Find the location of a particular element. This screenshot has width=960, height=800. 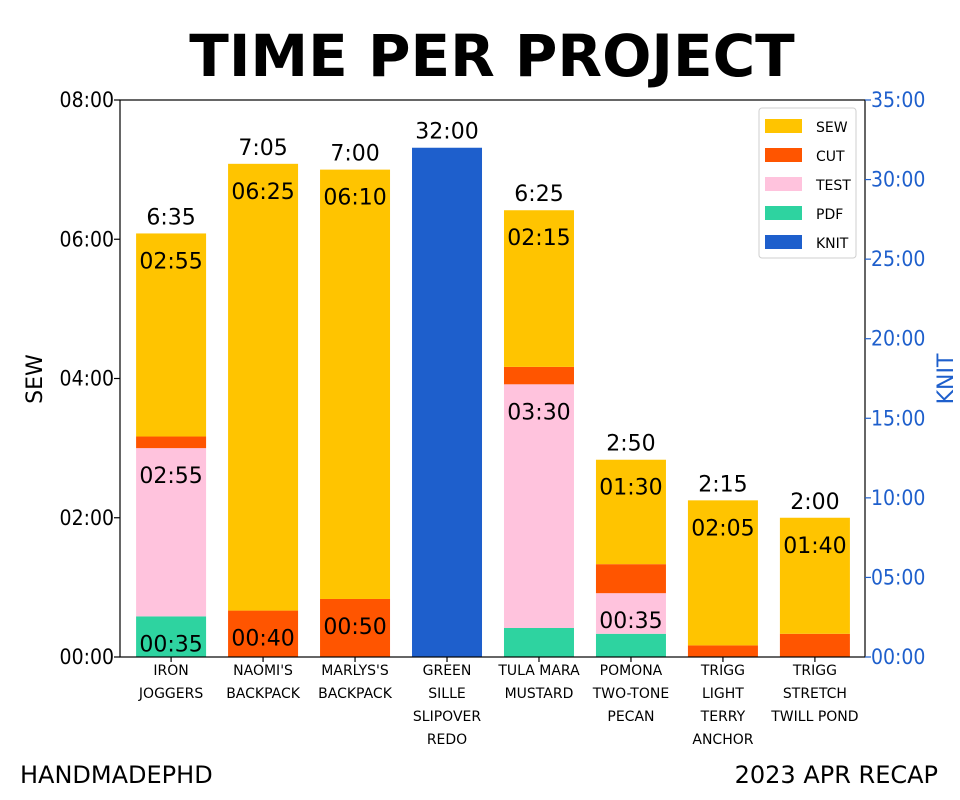

legend-label-sew: SEW is located at coordinates (832, 128).